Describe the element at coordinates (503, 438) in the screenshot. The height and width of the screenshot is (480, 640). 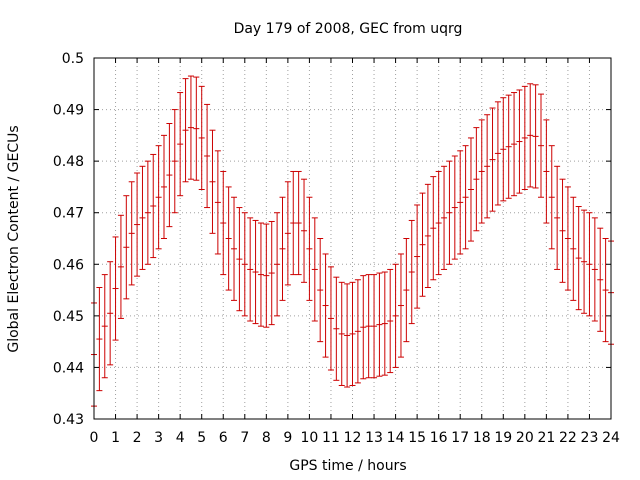
I see `x-tick-label: 19` at that location.